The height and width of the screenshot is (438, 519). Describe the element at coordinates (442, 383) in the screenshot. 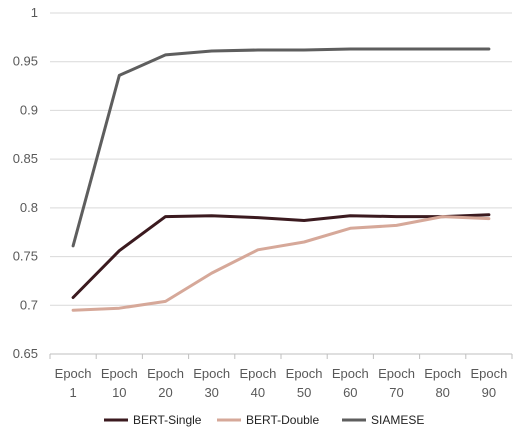

I see `x-tick-label: Epoch 80` at that location.